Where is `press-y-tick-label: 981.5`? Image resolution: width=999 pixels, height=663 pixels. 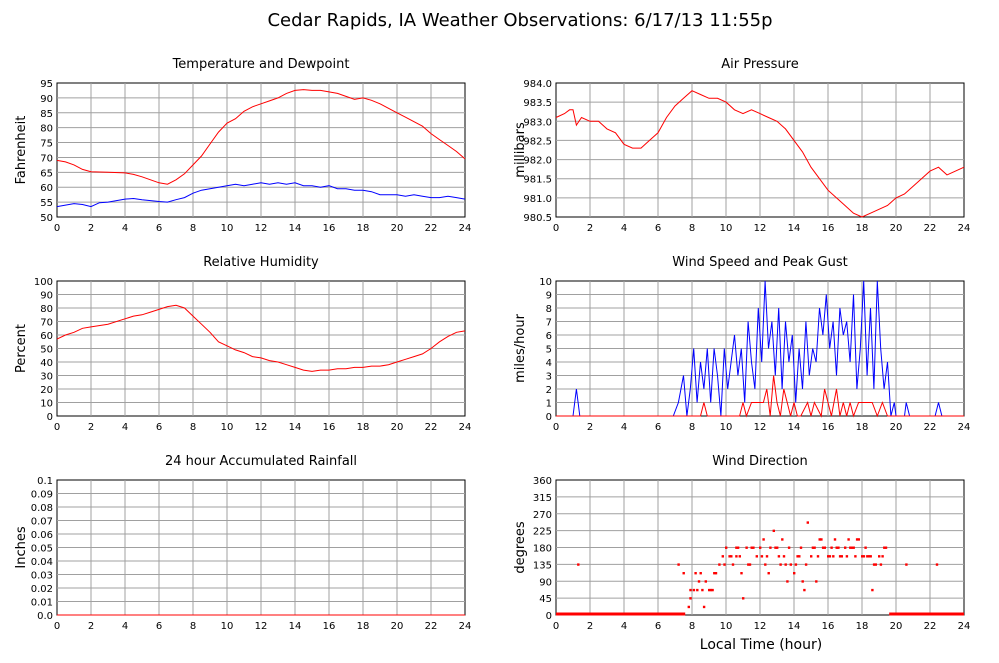 press-y-tick-label: 981.5 is located at coordinates (537, 180).